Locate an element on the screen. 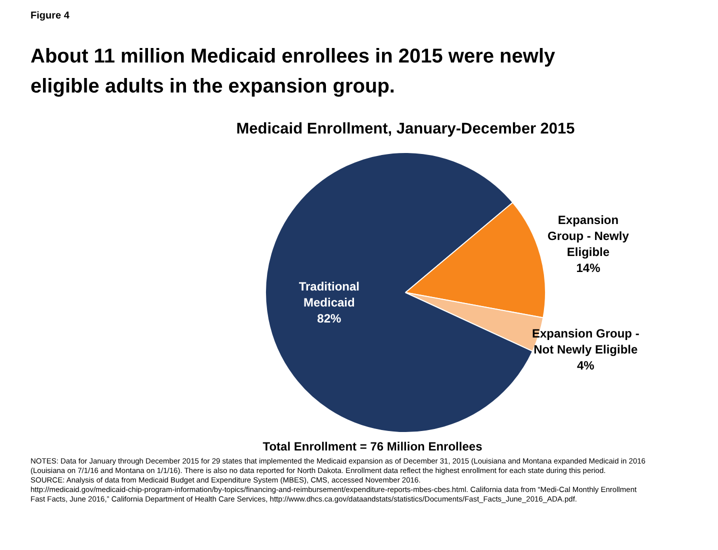 The image size is (718, 550). data-label: 4% is located at coordinates (585, 365).